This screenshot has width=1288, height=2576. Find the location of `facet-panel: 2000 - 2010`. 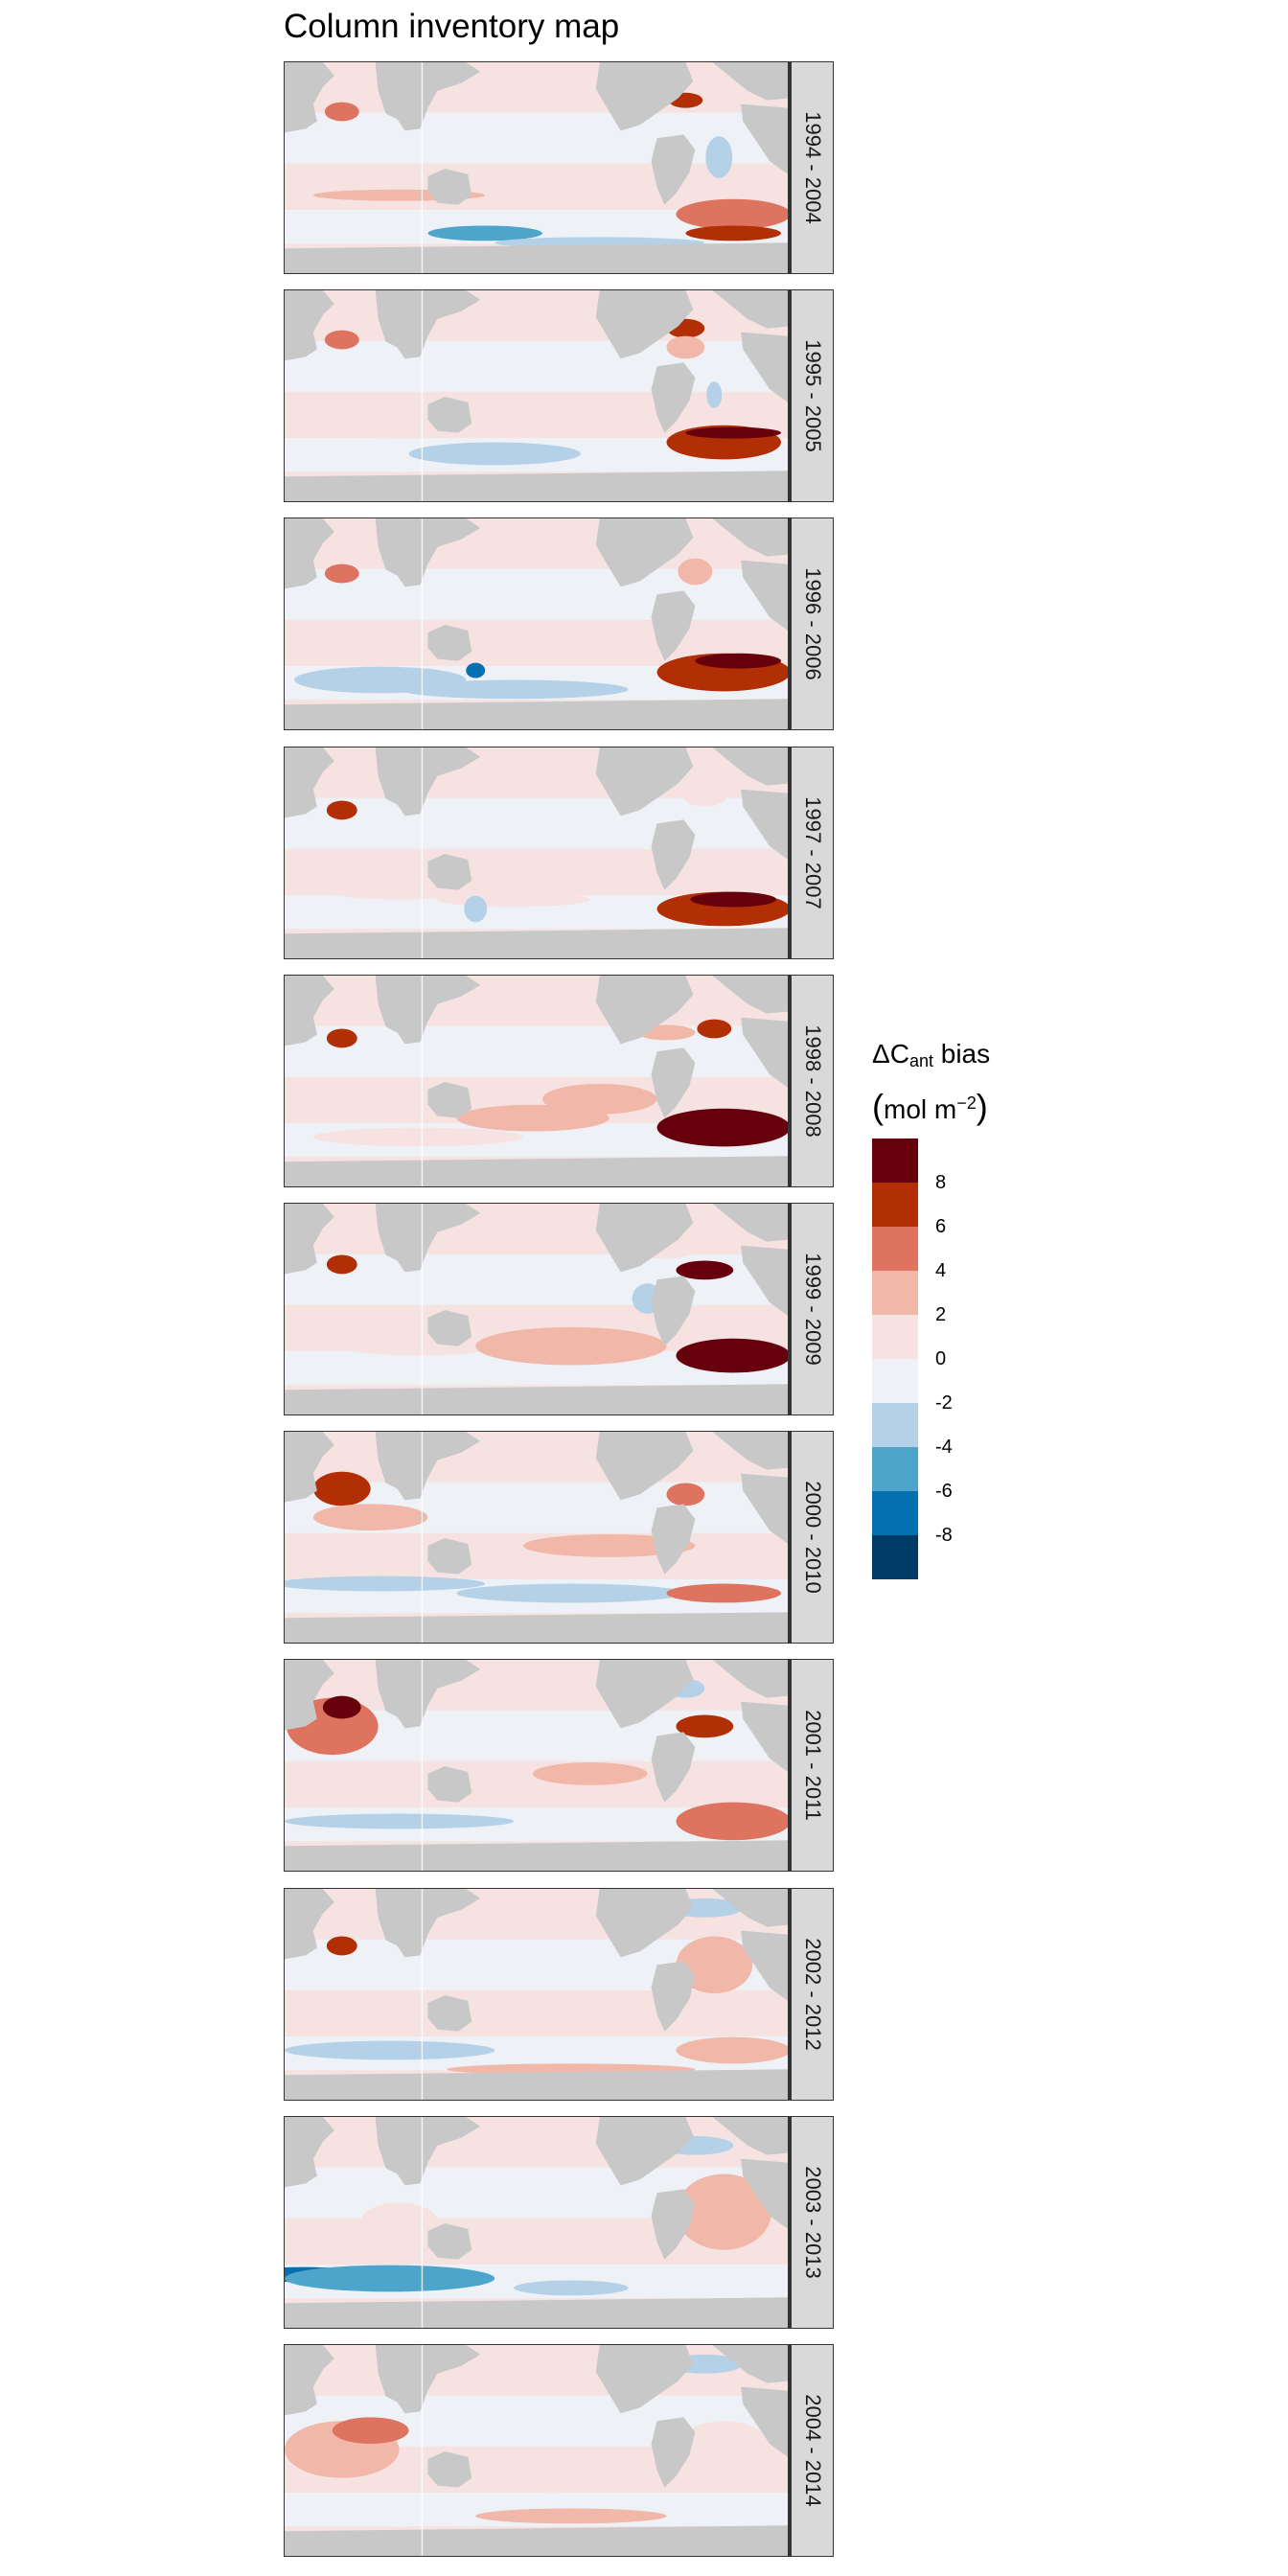

facet-panel: 2000 - 2010 is located at coordinates (559, 1537).